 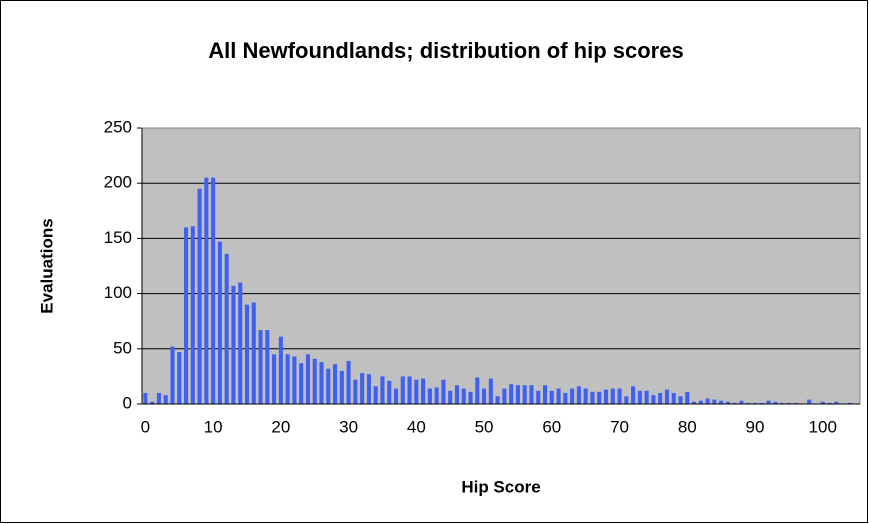 I want to click on x-tick-label: 0, so click(x=145, y=426).